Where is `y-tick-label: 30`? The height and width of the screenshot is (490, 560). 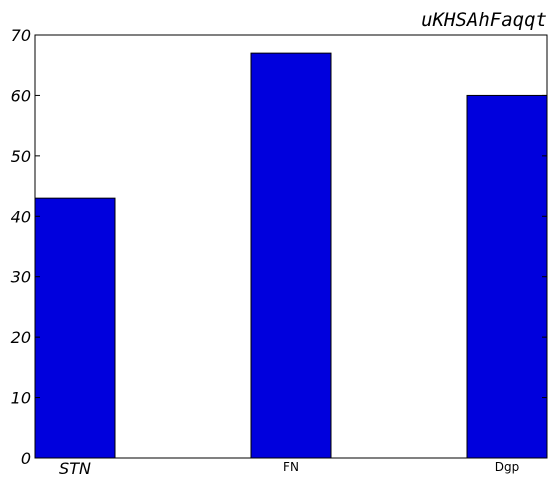 y-tick-label: 30 is located at coordinates (21, 277).